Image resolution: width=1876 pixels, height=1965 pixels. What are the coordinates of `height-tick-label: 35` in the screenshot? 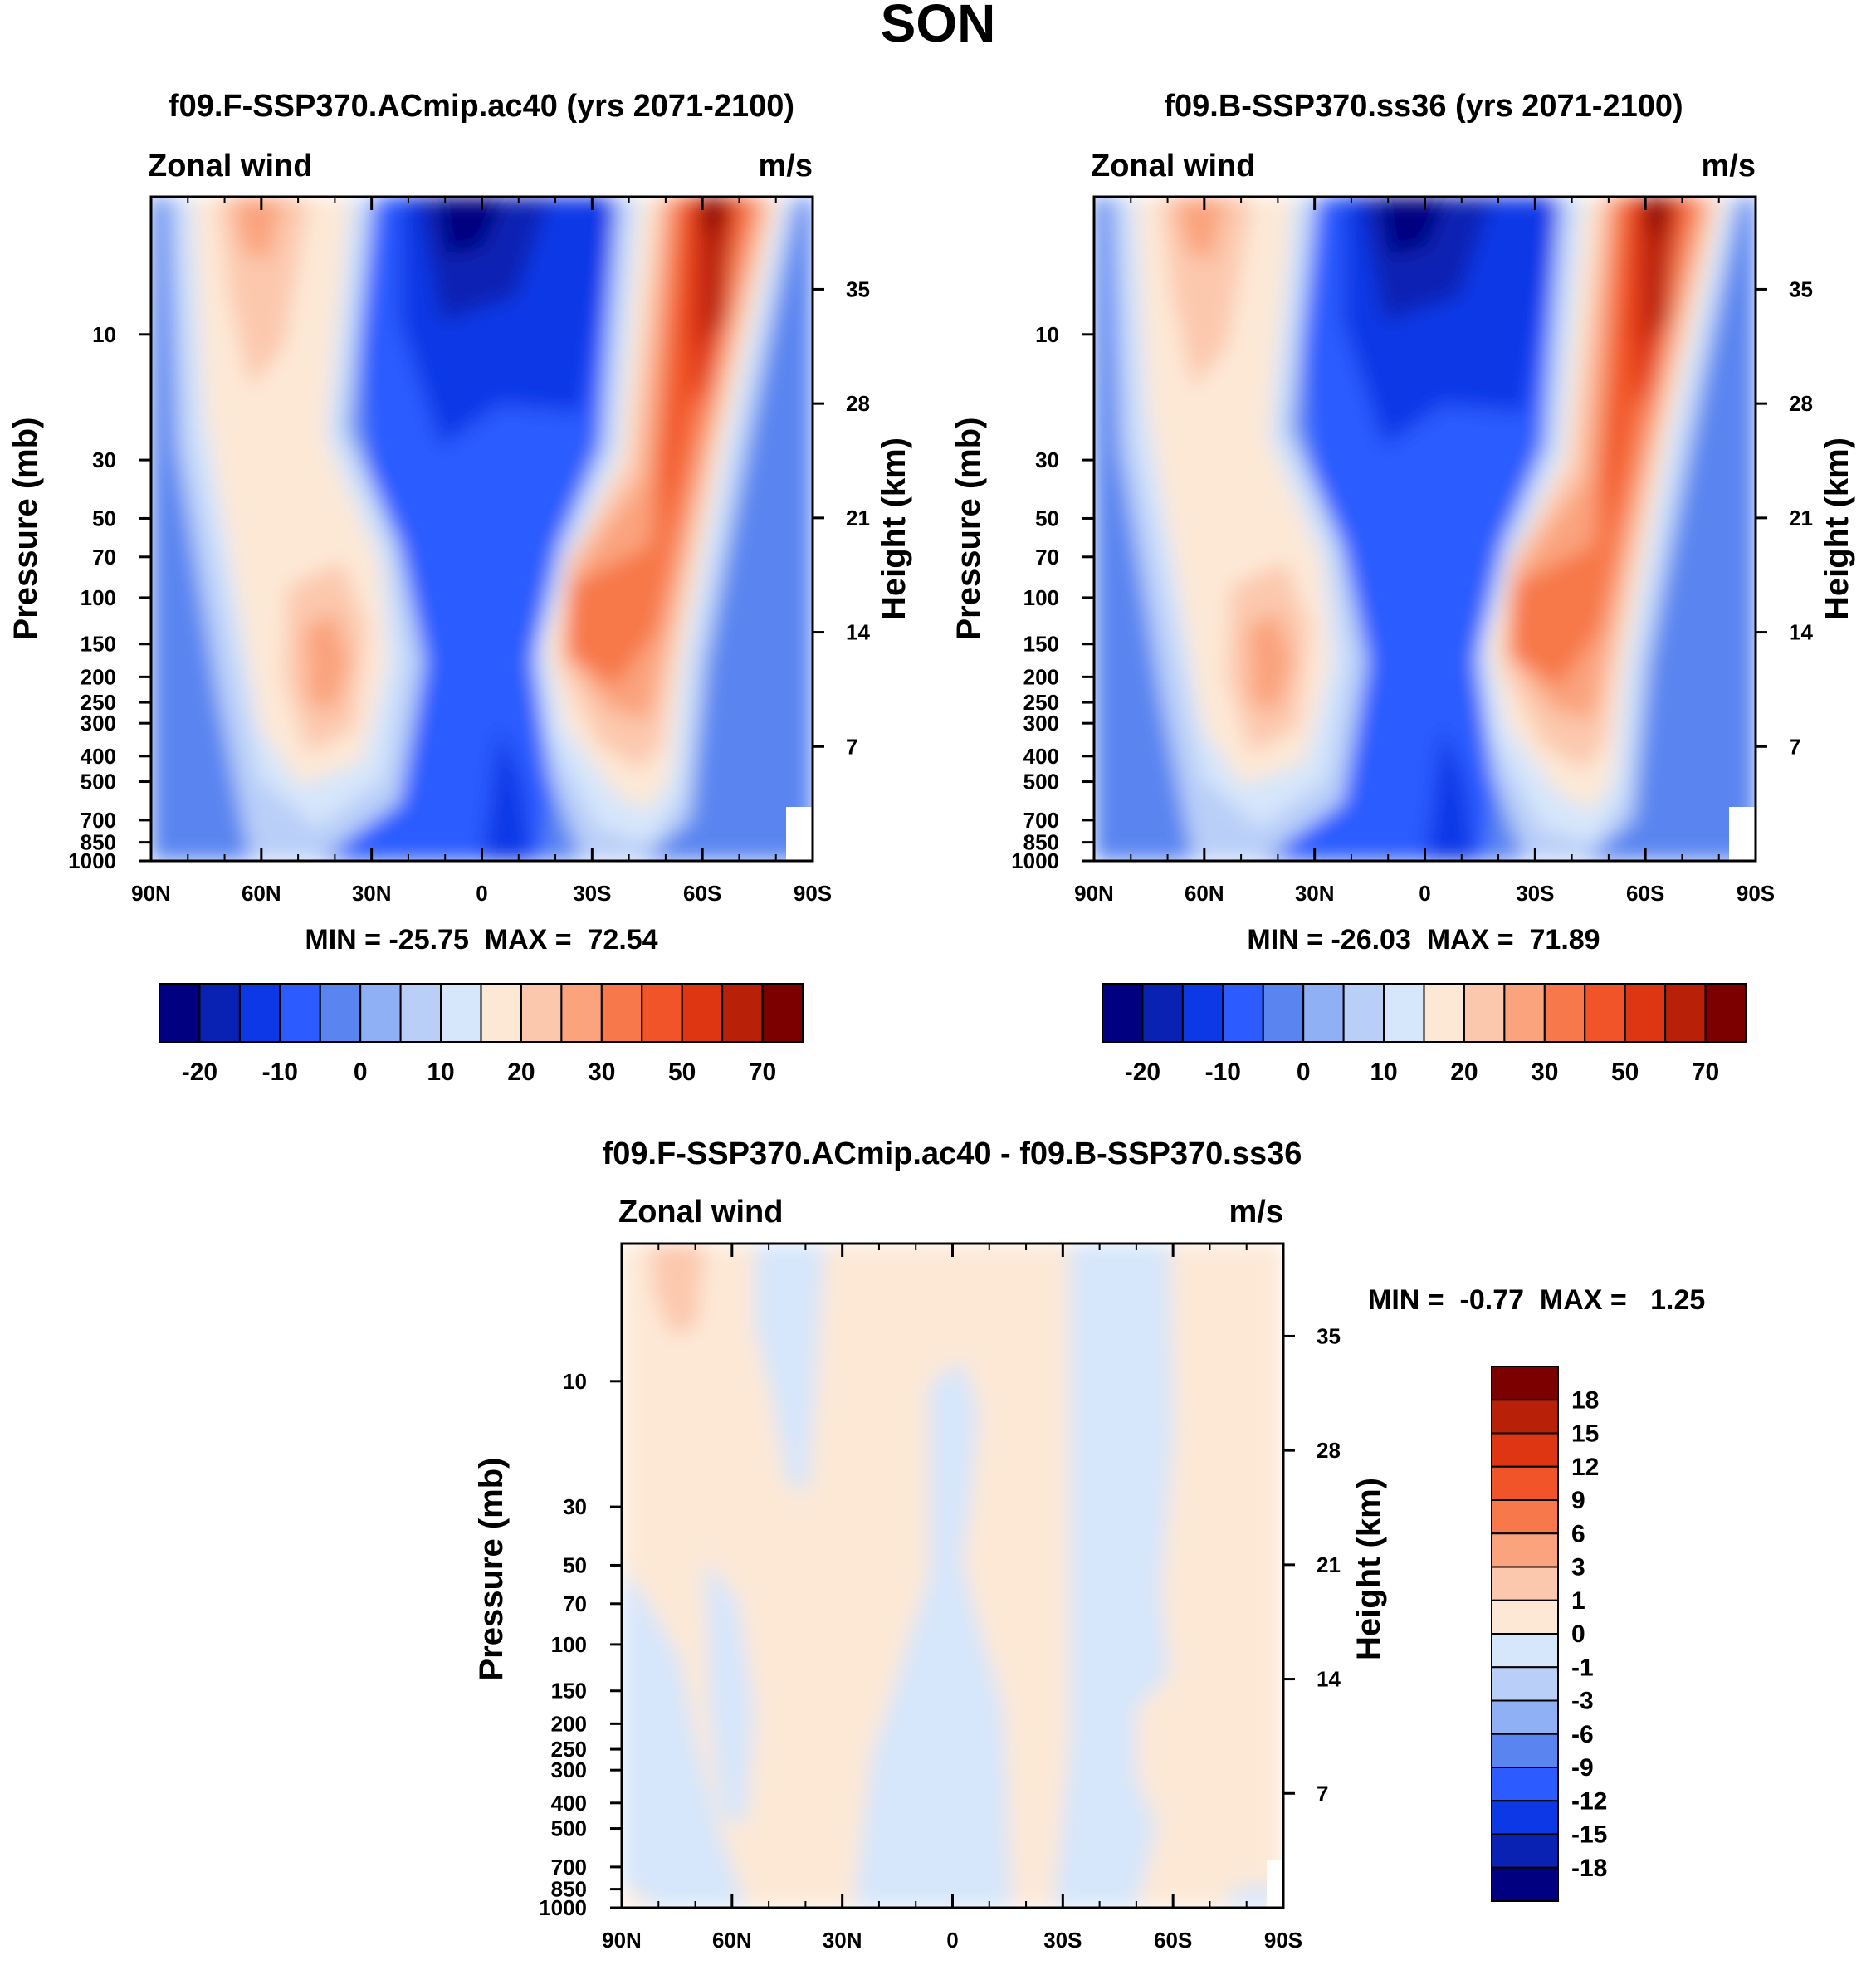 It's located at (858, 288).